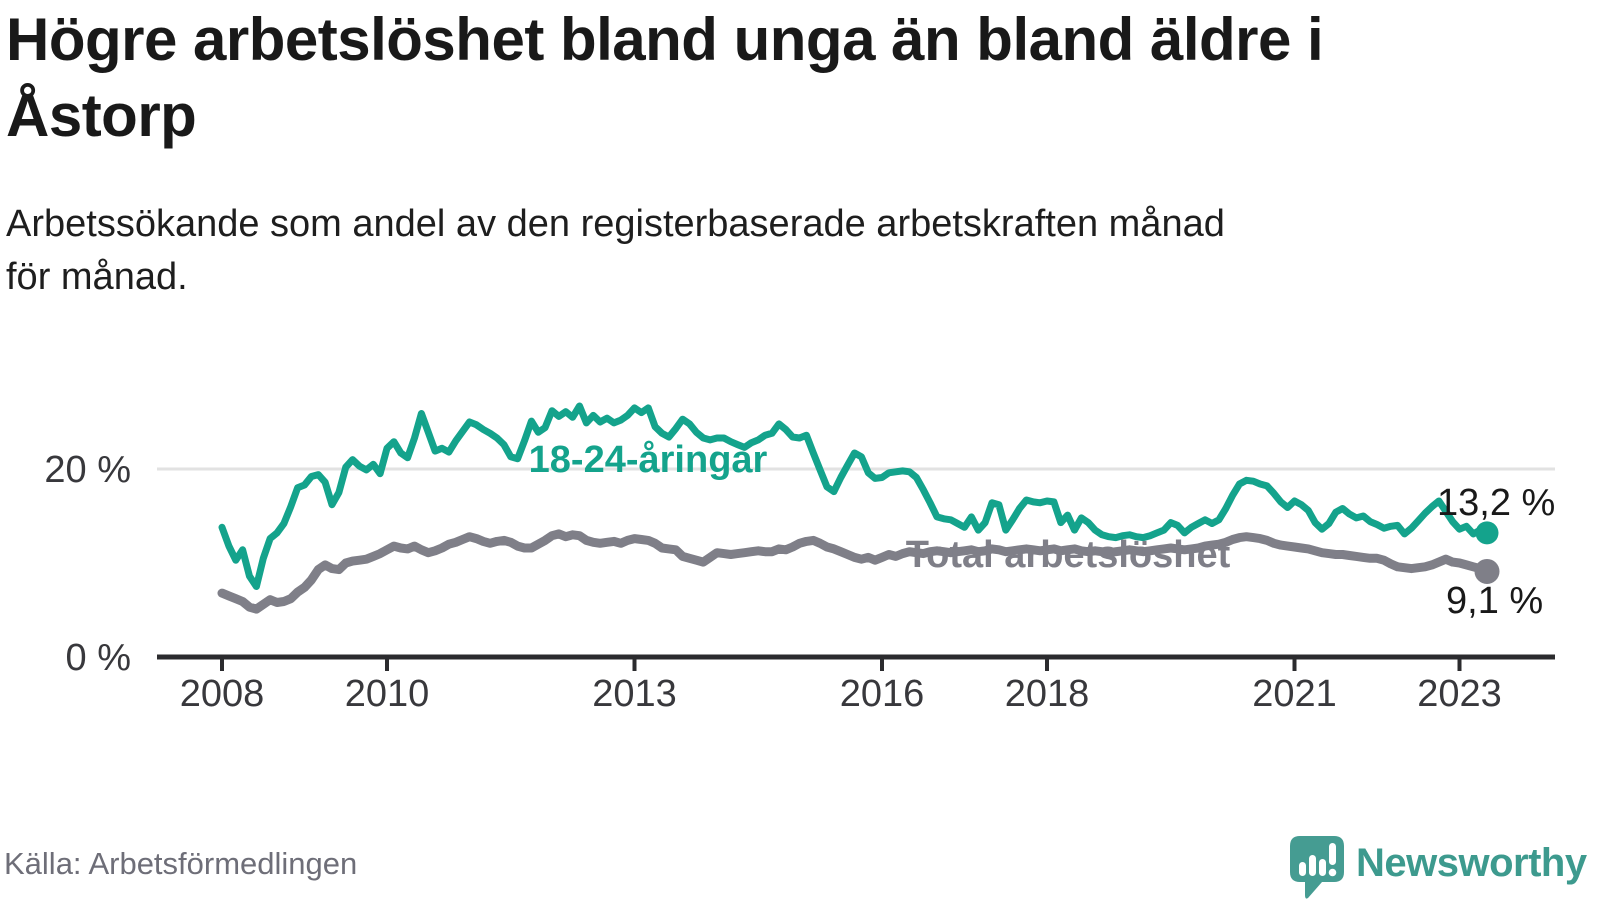 Image resolution: width=1600 pixels, height=900 pixels. What do you see at coordinates (1494, 601) in the screenshot?
I see `series-end-value-1: 9,1 %` at bounding box center [1494, 601].